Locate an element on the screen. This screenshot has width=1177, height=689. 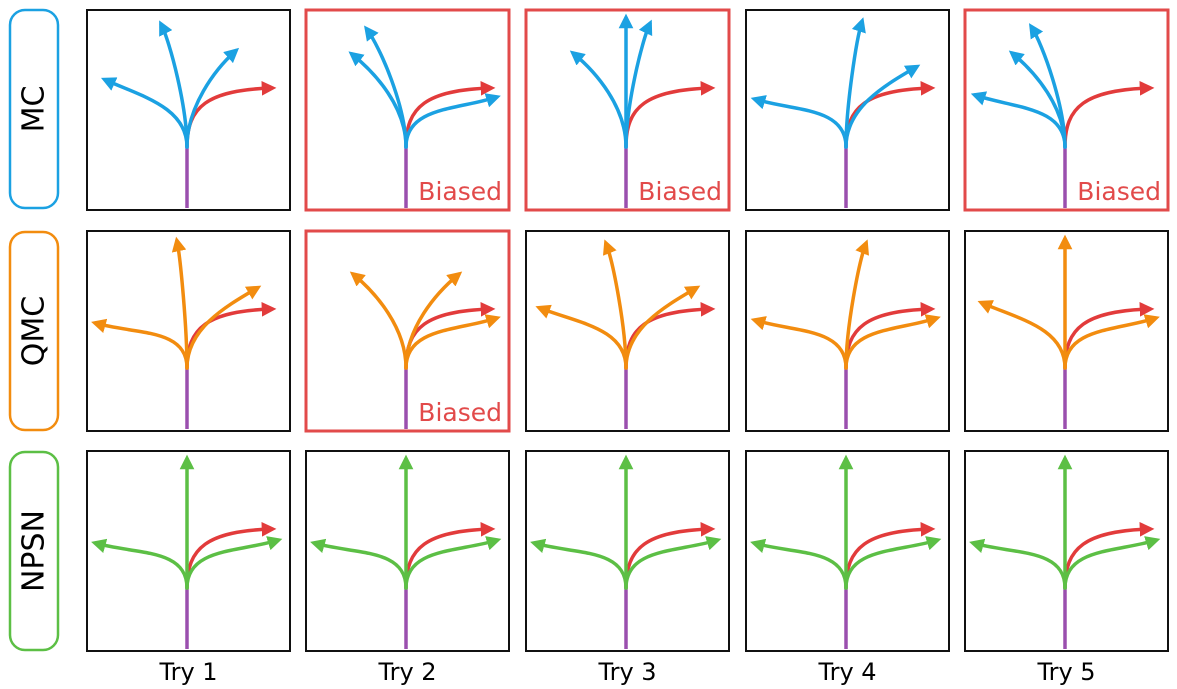
row-label-mc: MC is located at coordinates (34, 109).